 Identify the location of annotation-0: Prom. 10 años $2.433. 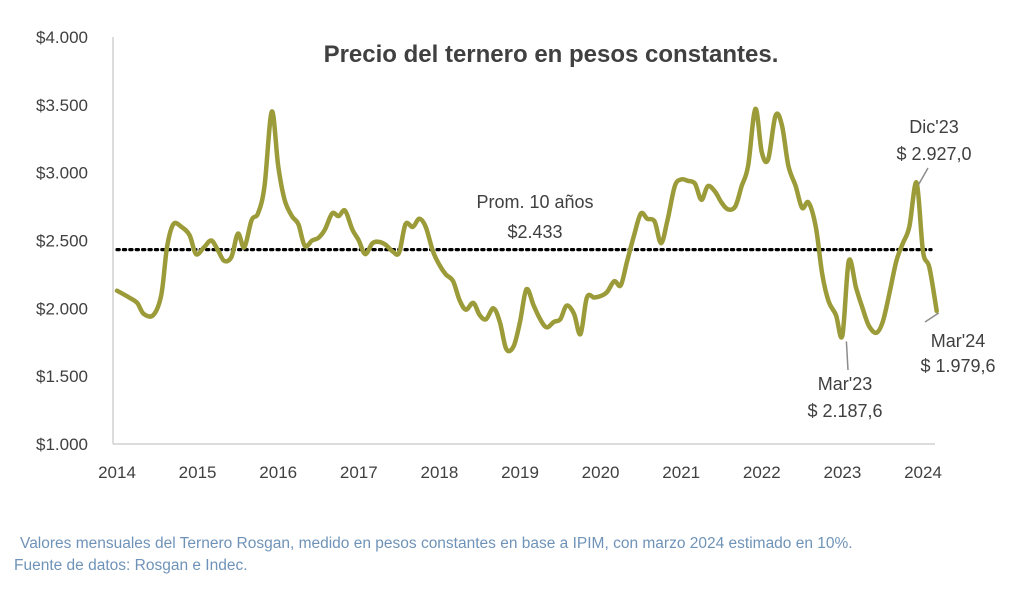
(534, 217).